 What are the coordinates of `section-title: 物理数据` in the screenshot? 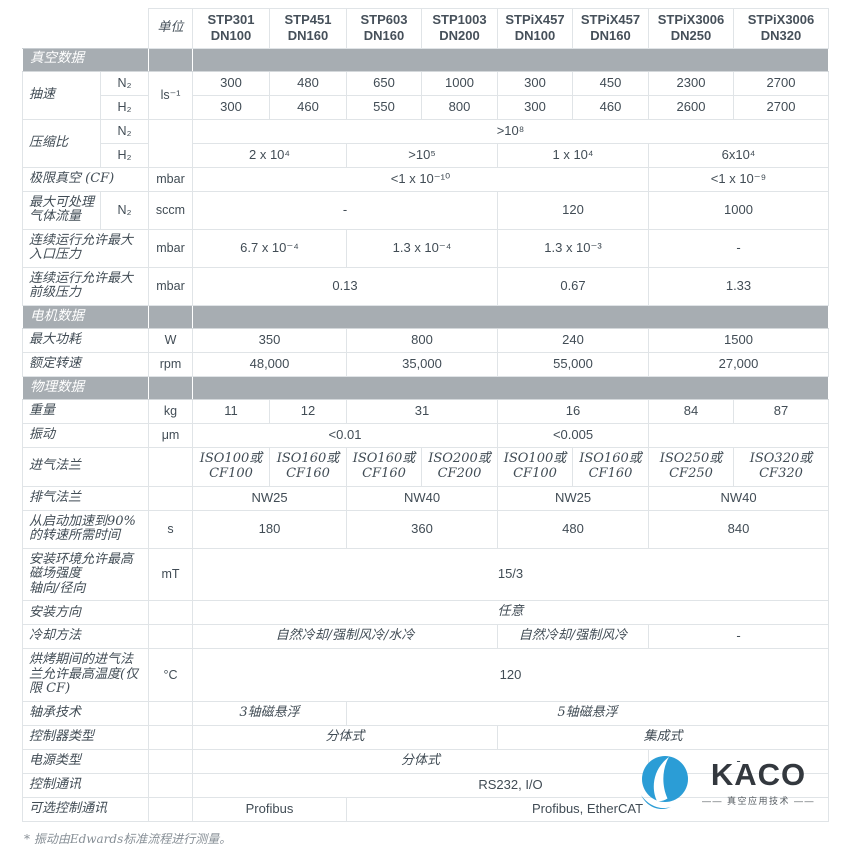 It's located at (85, 387).